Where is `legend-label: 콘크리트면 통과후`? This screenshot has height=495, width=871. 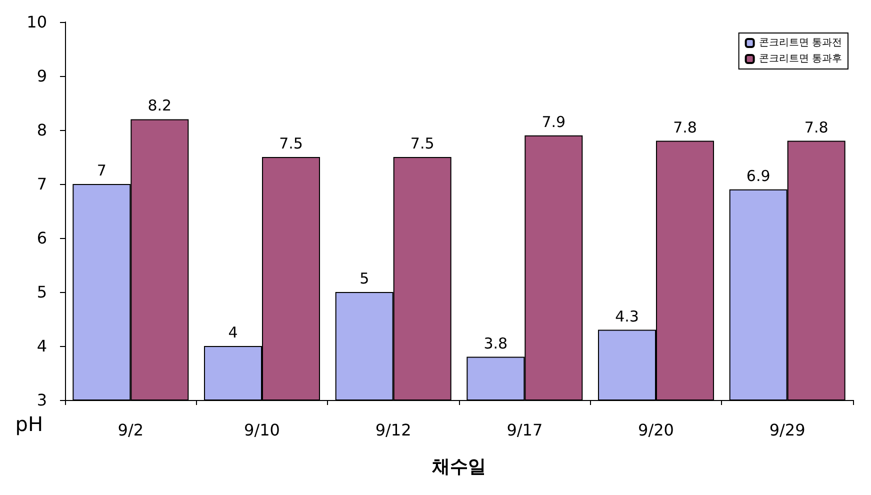 legend-label: 콘크리트면 통과후 is located at coordinates (800, 59).